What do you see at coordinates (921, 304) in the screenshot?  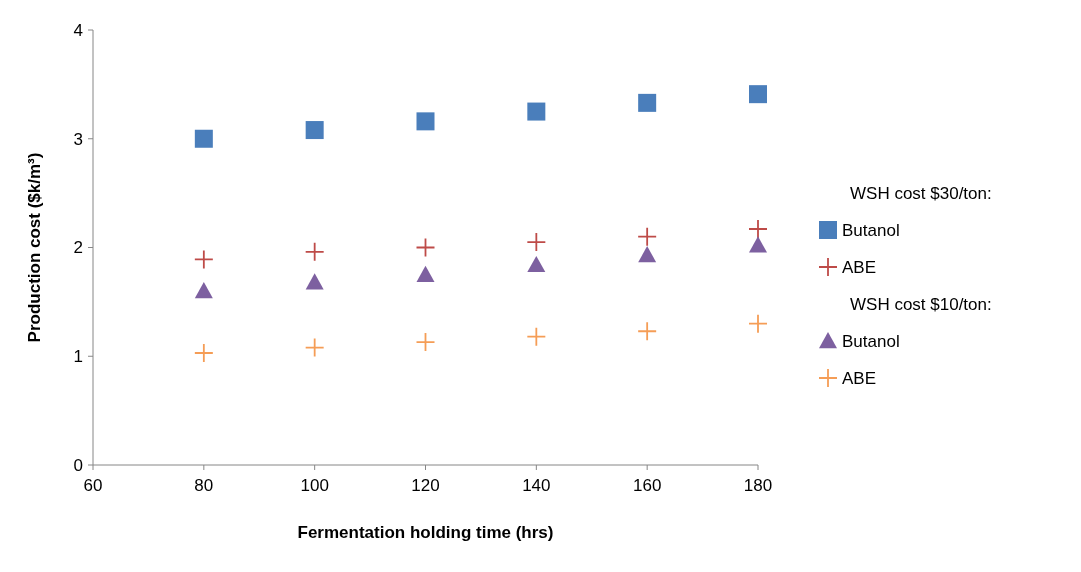 I see `text: WSH cost $10/ton:` at bounding box center [921, 304].